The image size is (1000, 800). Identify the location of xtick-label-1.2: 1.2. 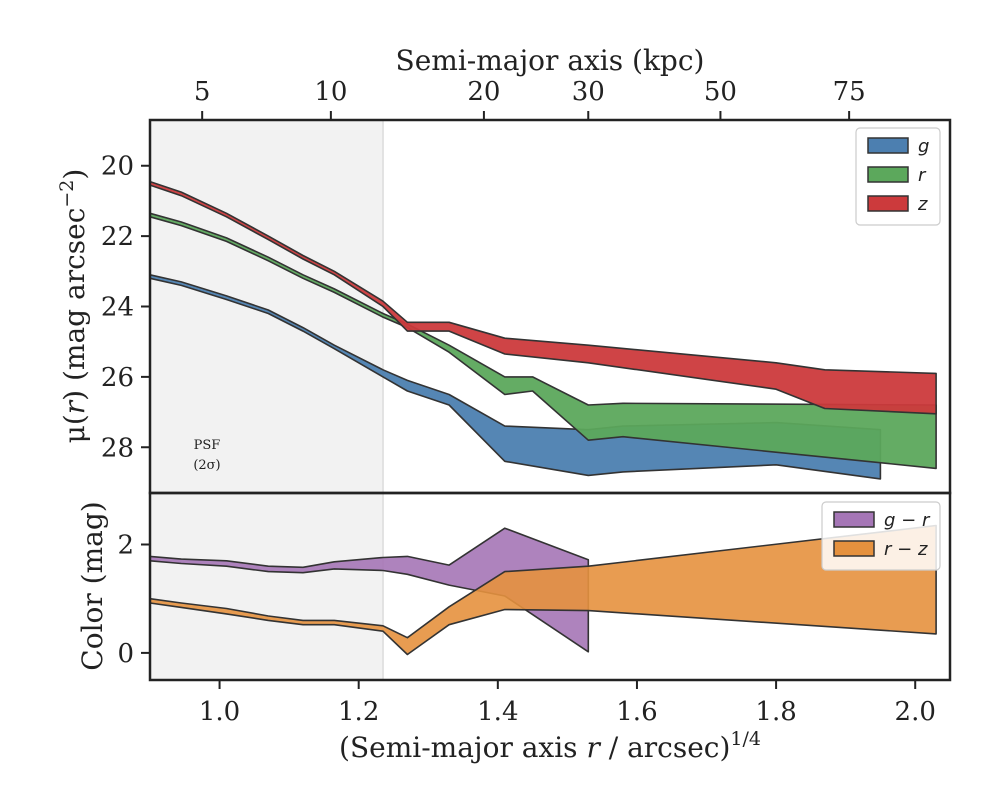
(358, 712).